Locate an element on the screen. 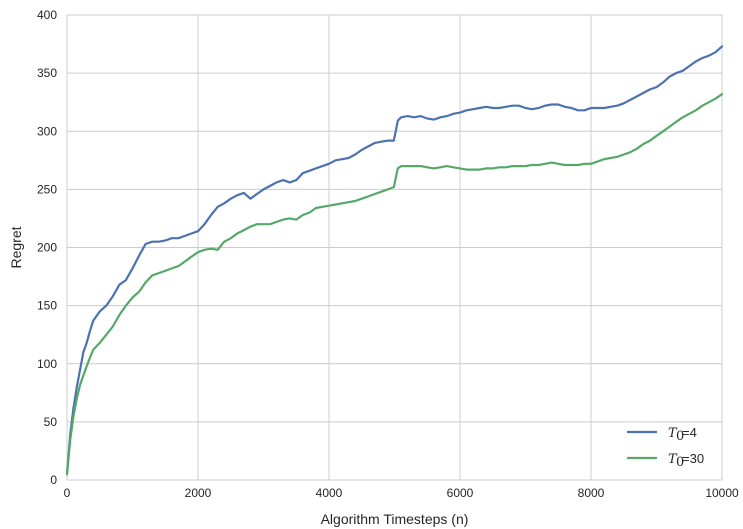 This screenshot has height=529, width=743. y-tick-label: 250 is located at coordinates (47, 189).